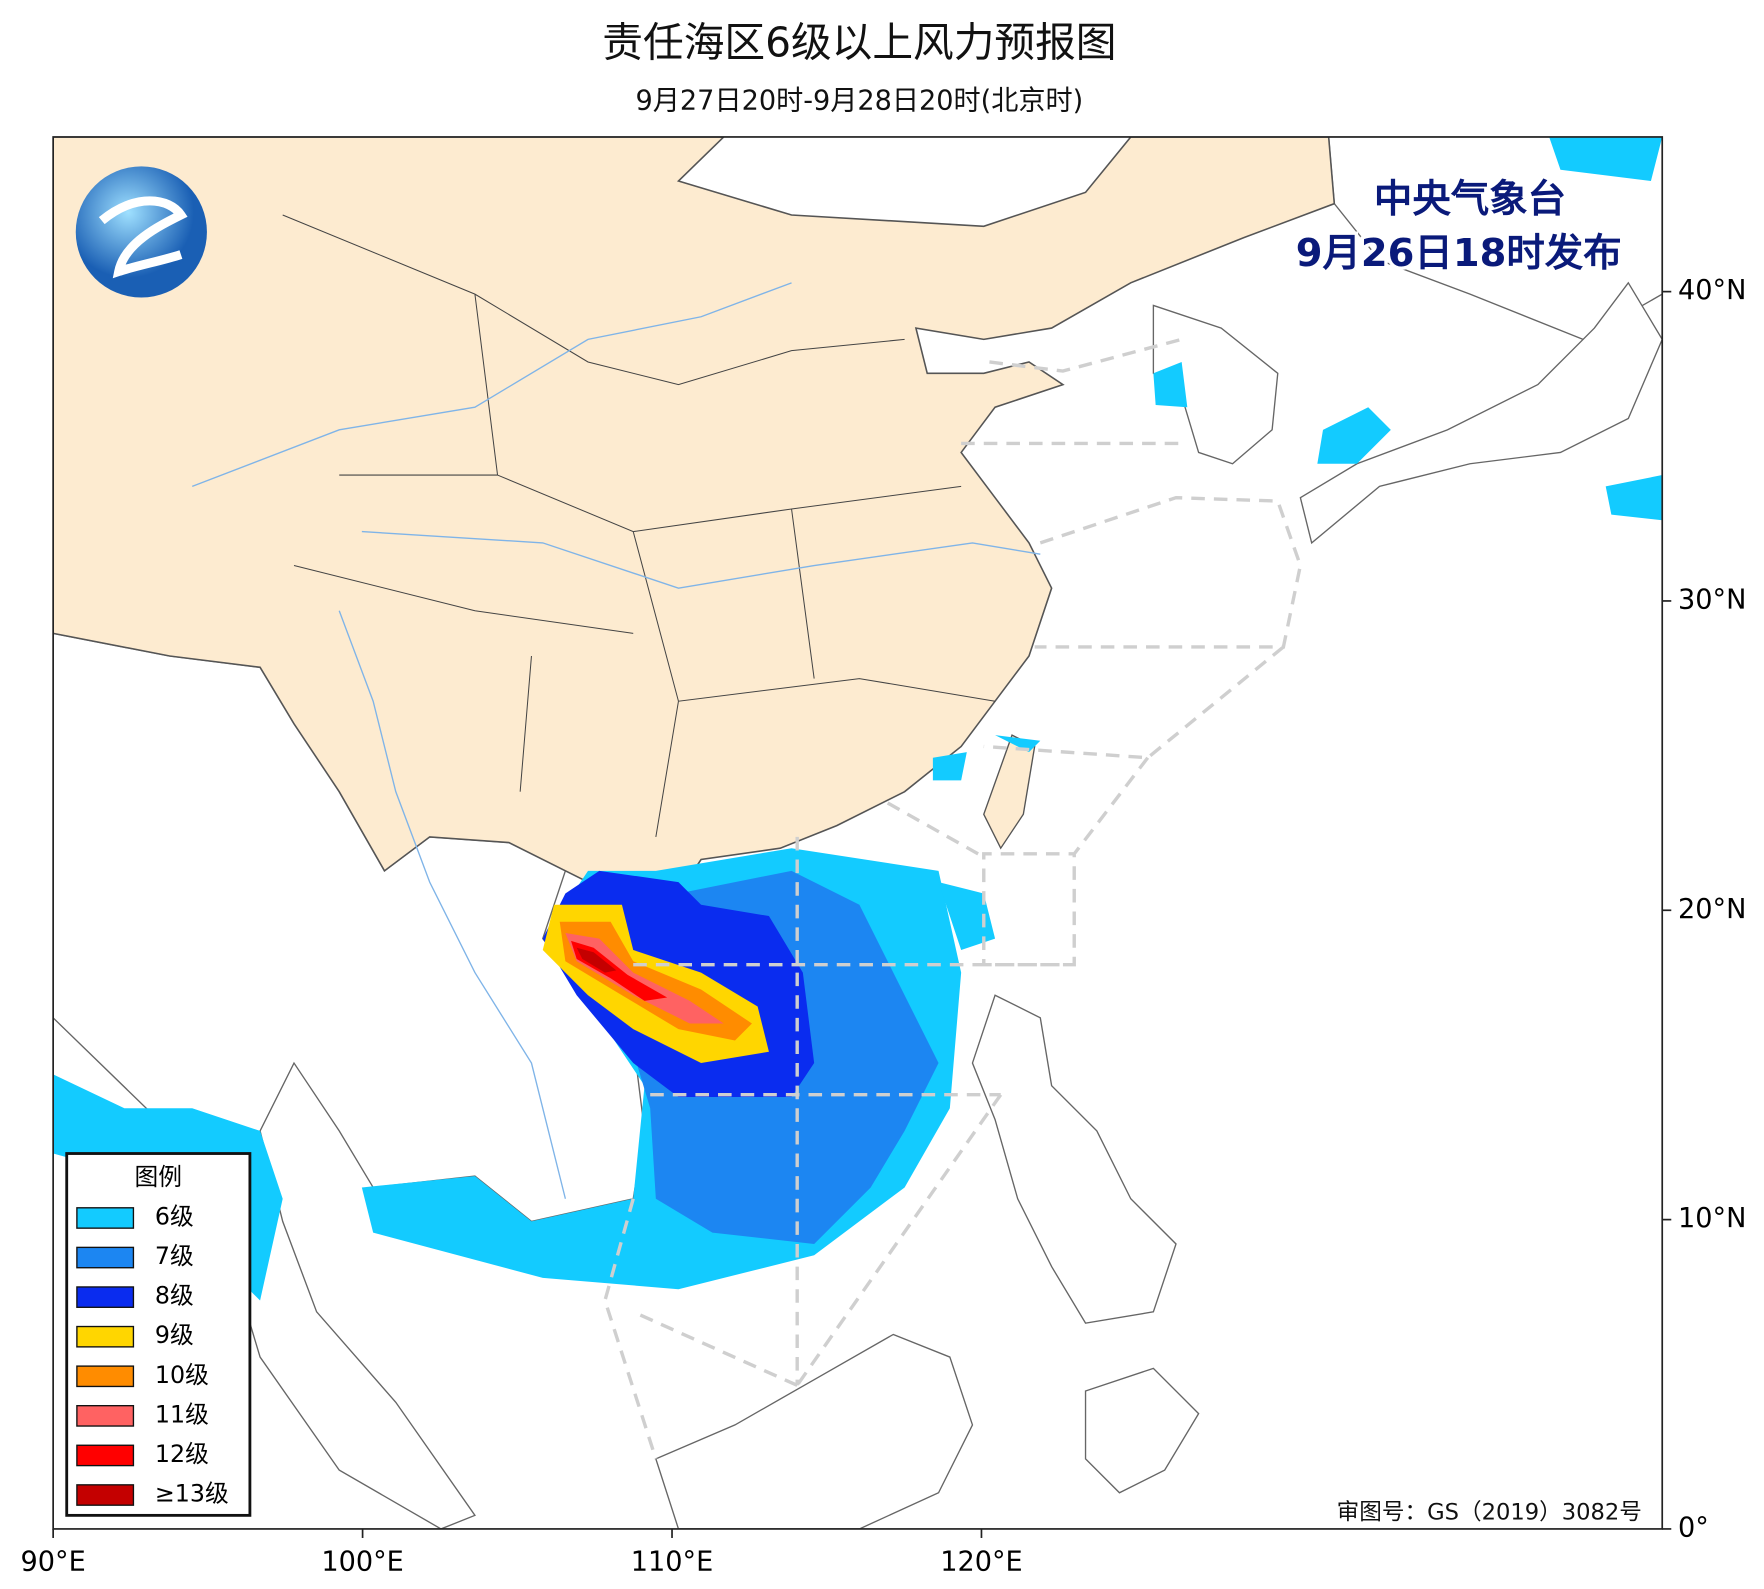  Describe the element at coordinates (192, 1494) in the screenshot. I see `legend-label: ≥13级` at that location.